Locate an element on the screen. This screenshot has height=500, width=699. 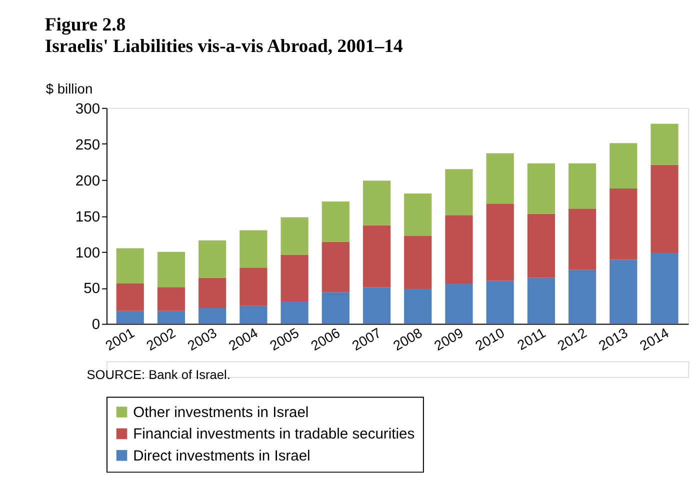
x-tick-label: 2002 is located at coordinates (161, 339).